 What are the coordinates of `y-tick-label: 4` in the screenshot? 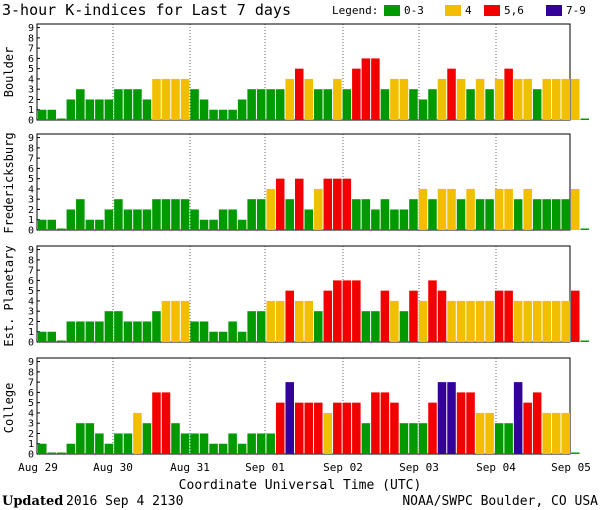 It's located at (31, 301).